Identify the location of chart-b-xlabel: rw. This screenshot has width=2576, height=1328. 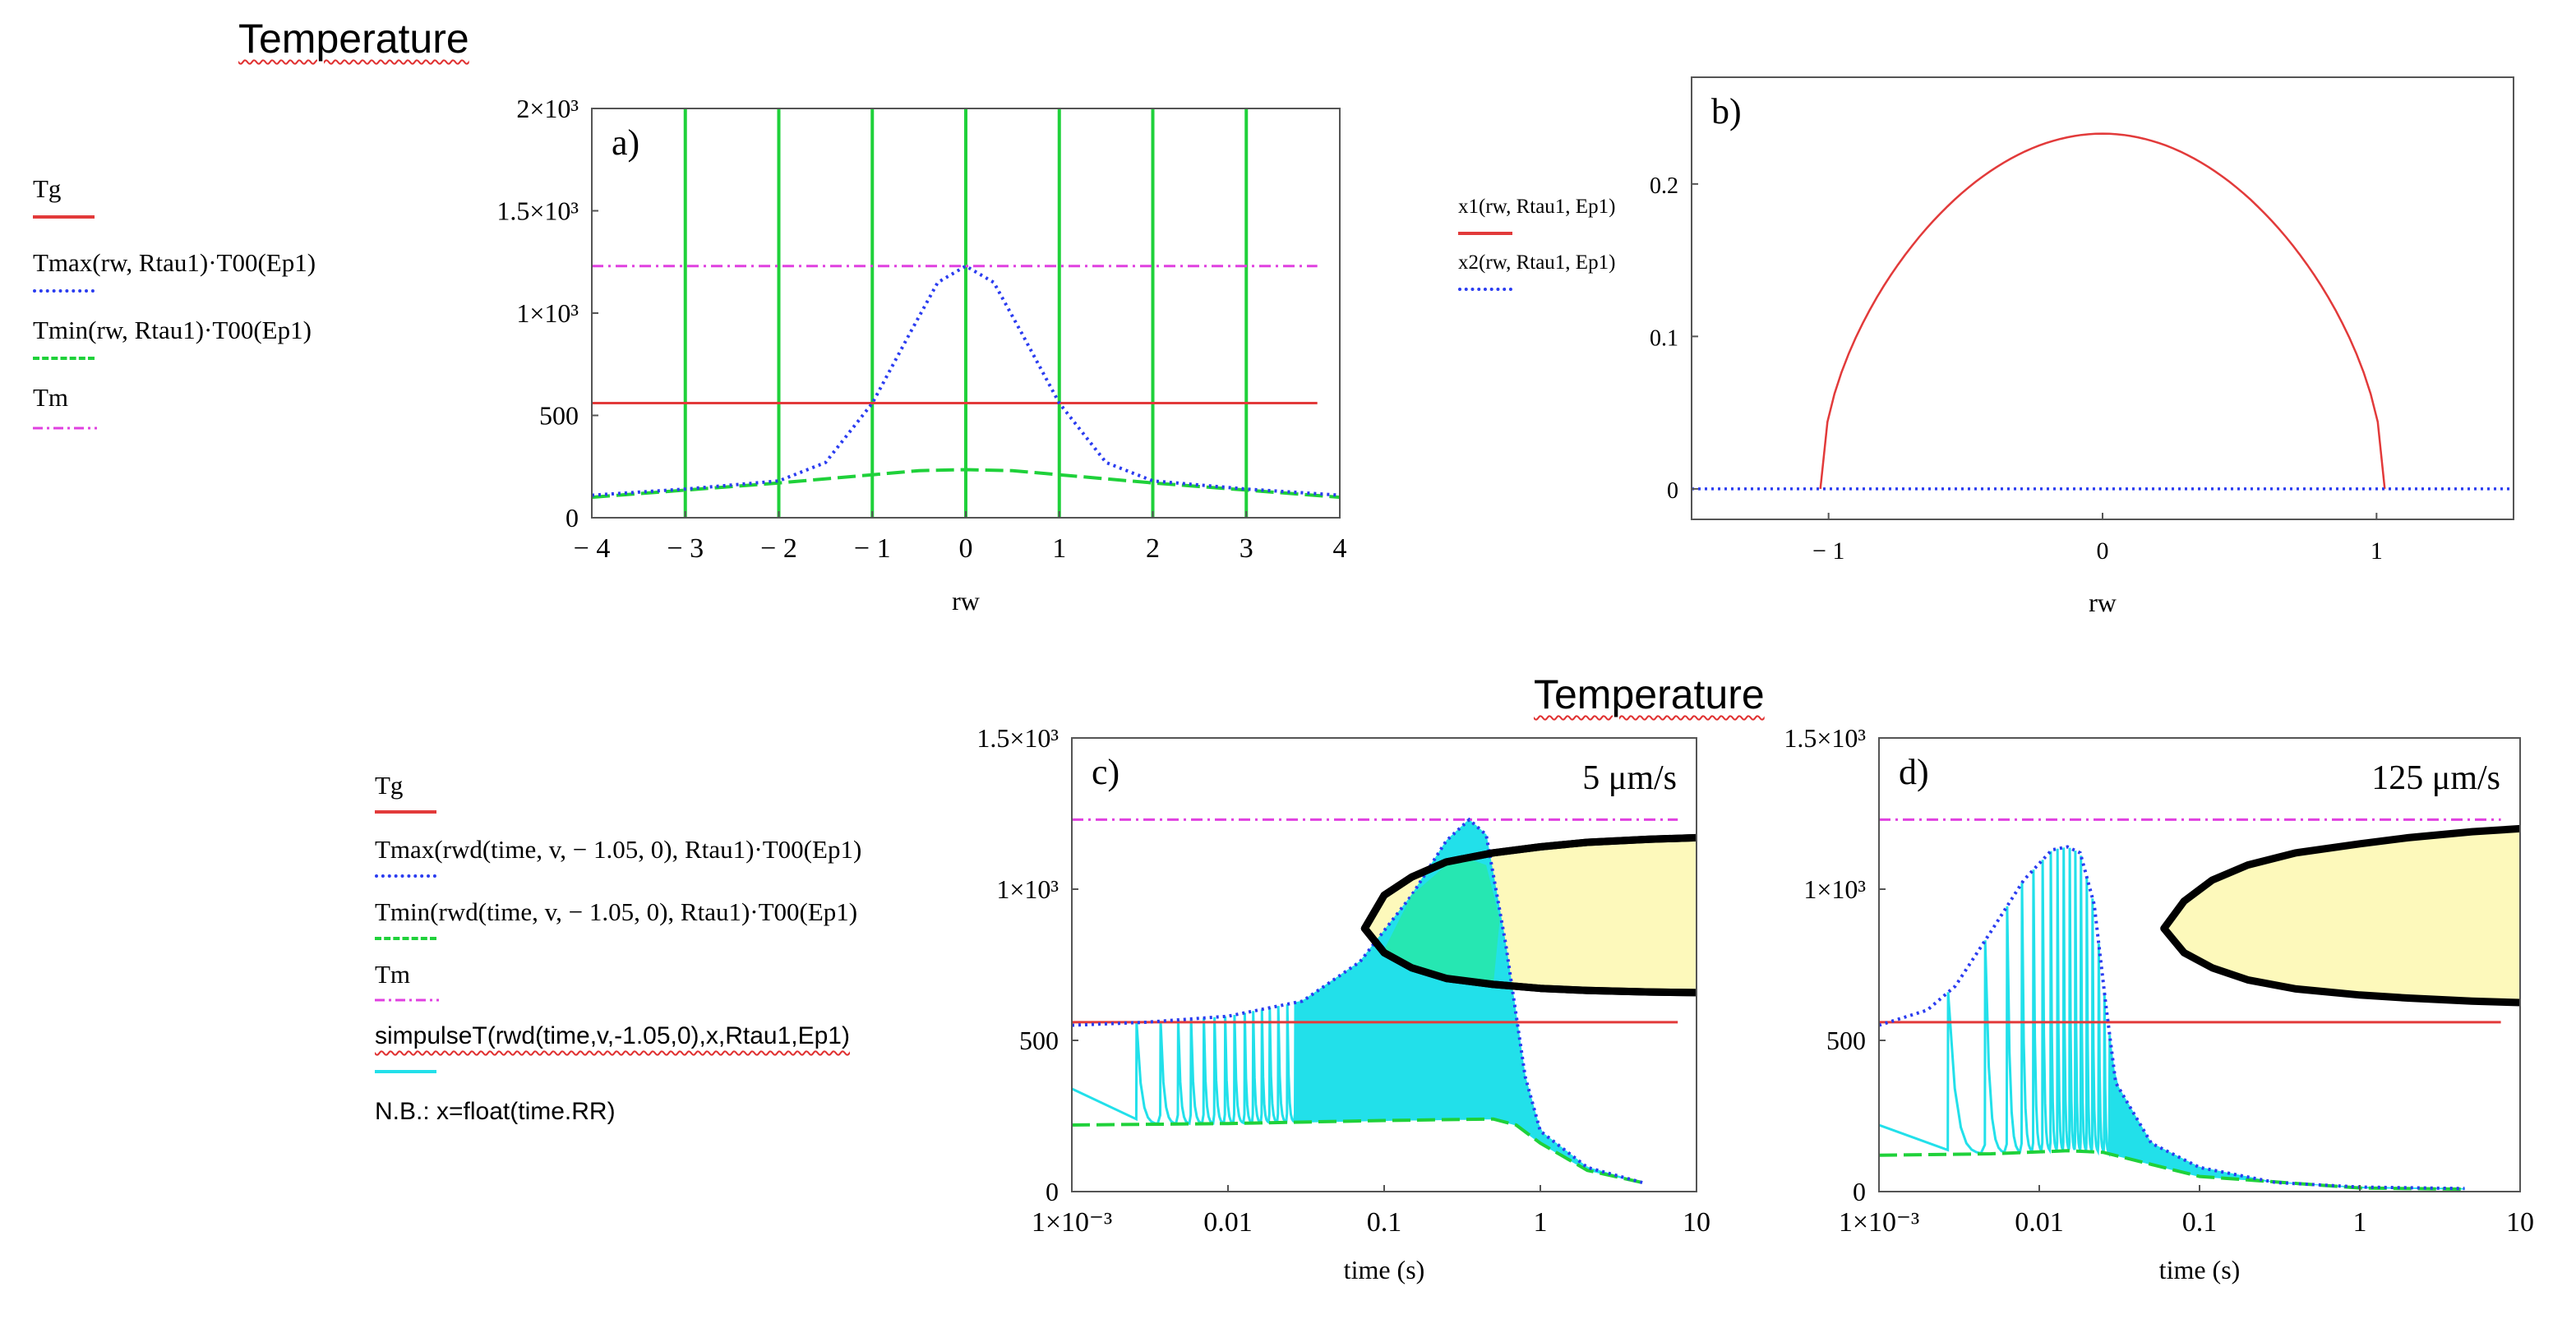
(2103, 602).